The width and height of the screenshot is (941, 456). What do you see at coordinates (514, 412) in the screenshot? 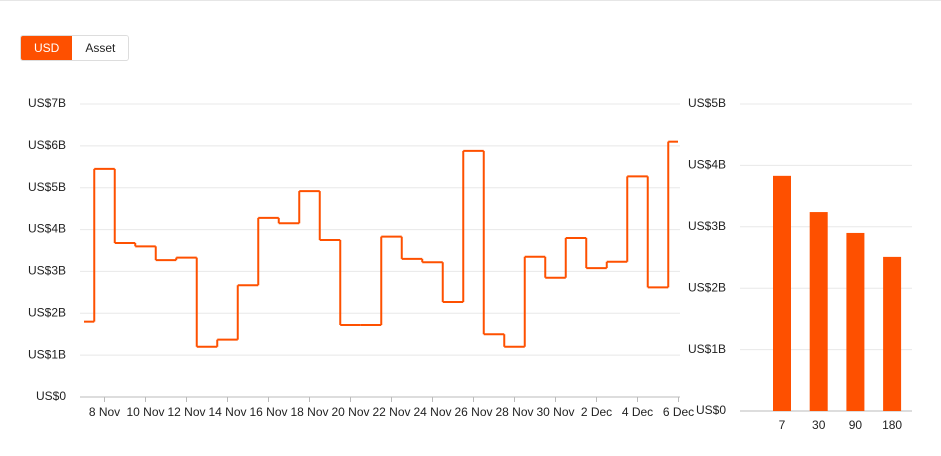
I see `x-tick-label: 28 Nov` at bounding box center [514, 412].